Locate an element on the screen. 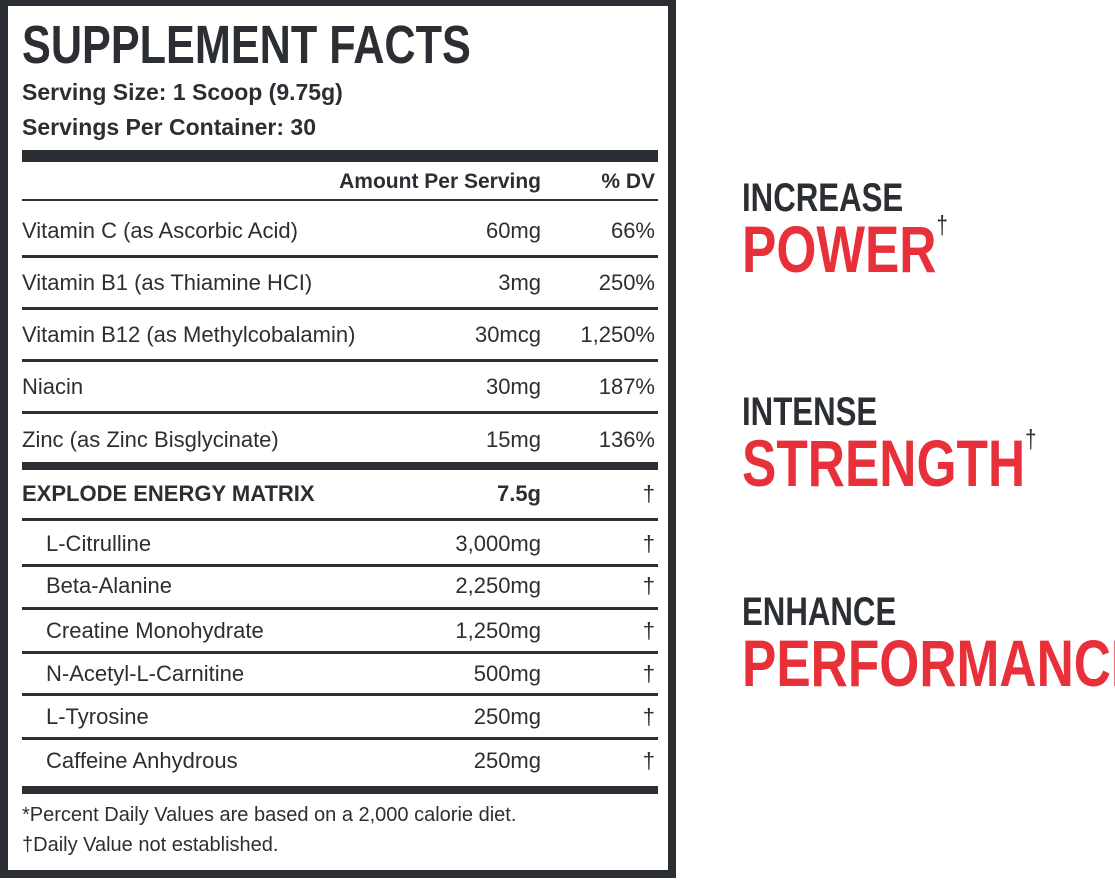 The width and height of the screenshot is (1115, 880). nutrient-amount: 30mcg is located at coordinates (507, 334).